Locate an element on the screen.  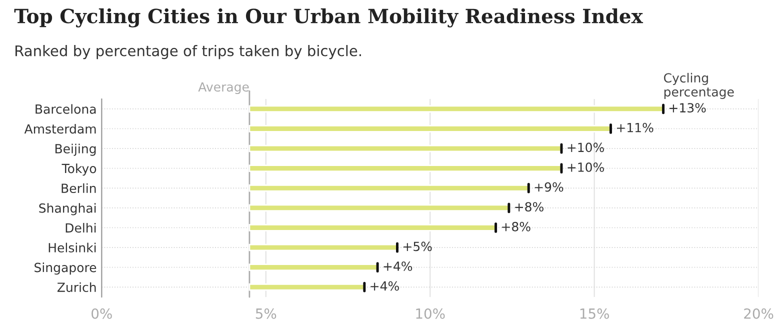
y-tick-label: Berlin is located at coordinates (79, 188).